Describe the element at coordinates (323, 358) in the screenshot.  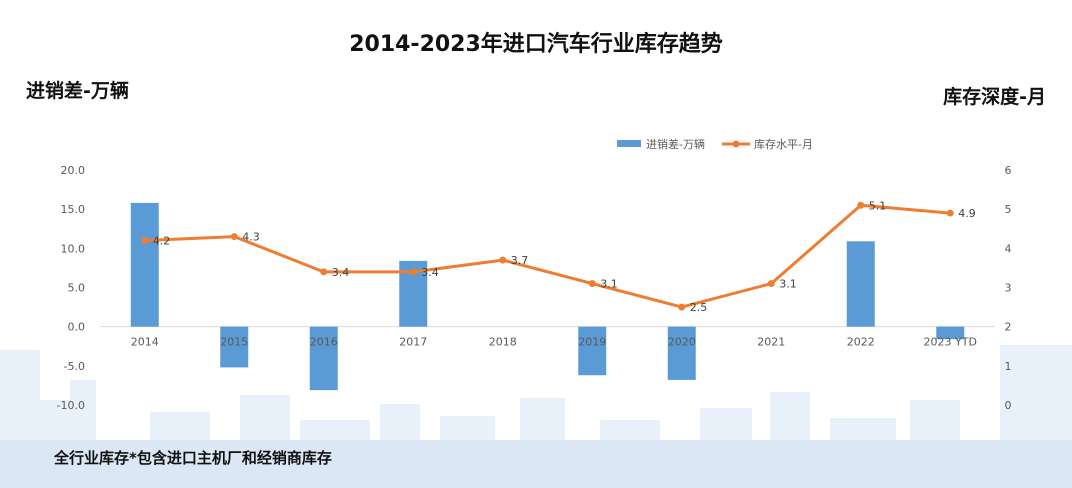
I see `bar-2016` at that location.